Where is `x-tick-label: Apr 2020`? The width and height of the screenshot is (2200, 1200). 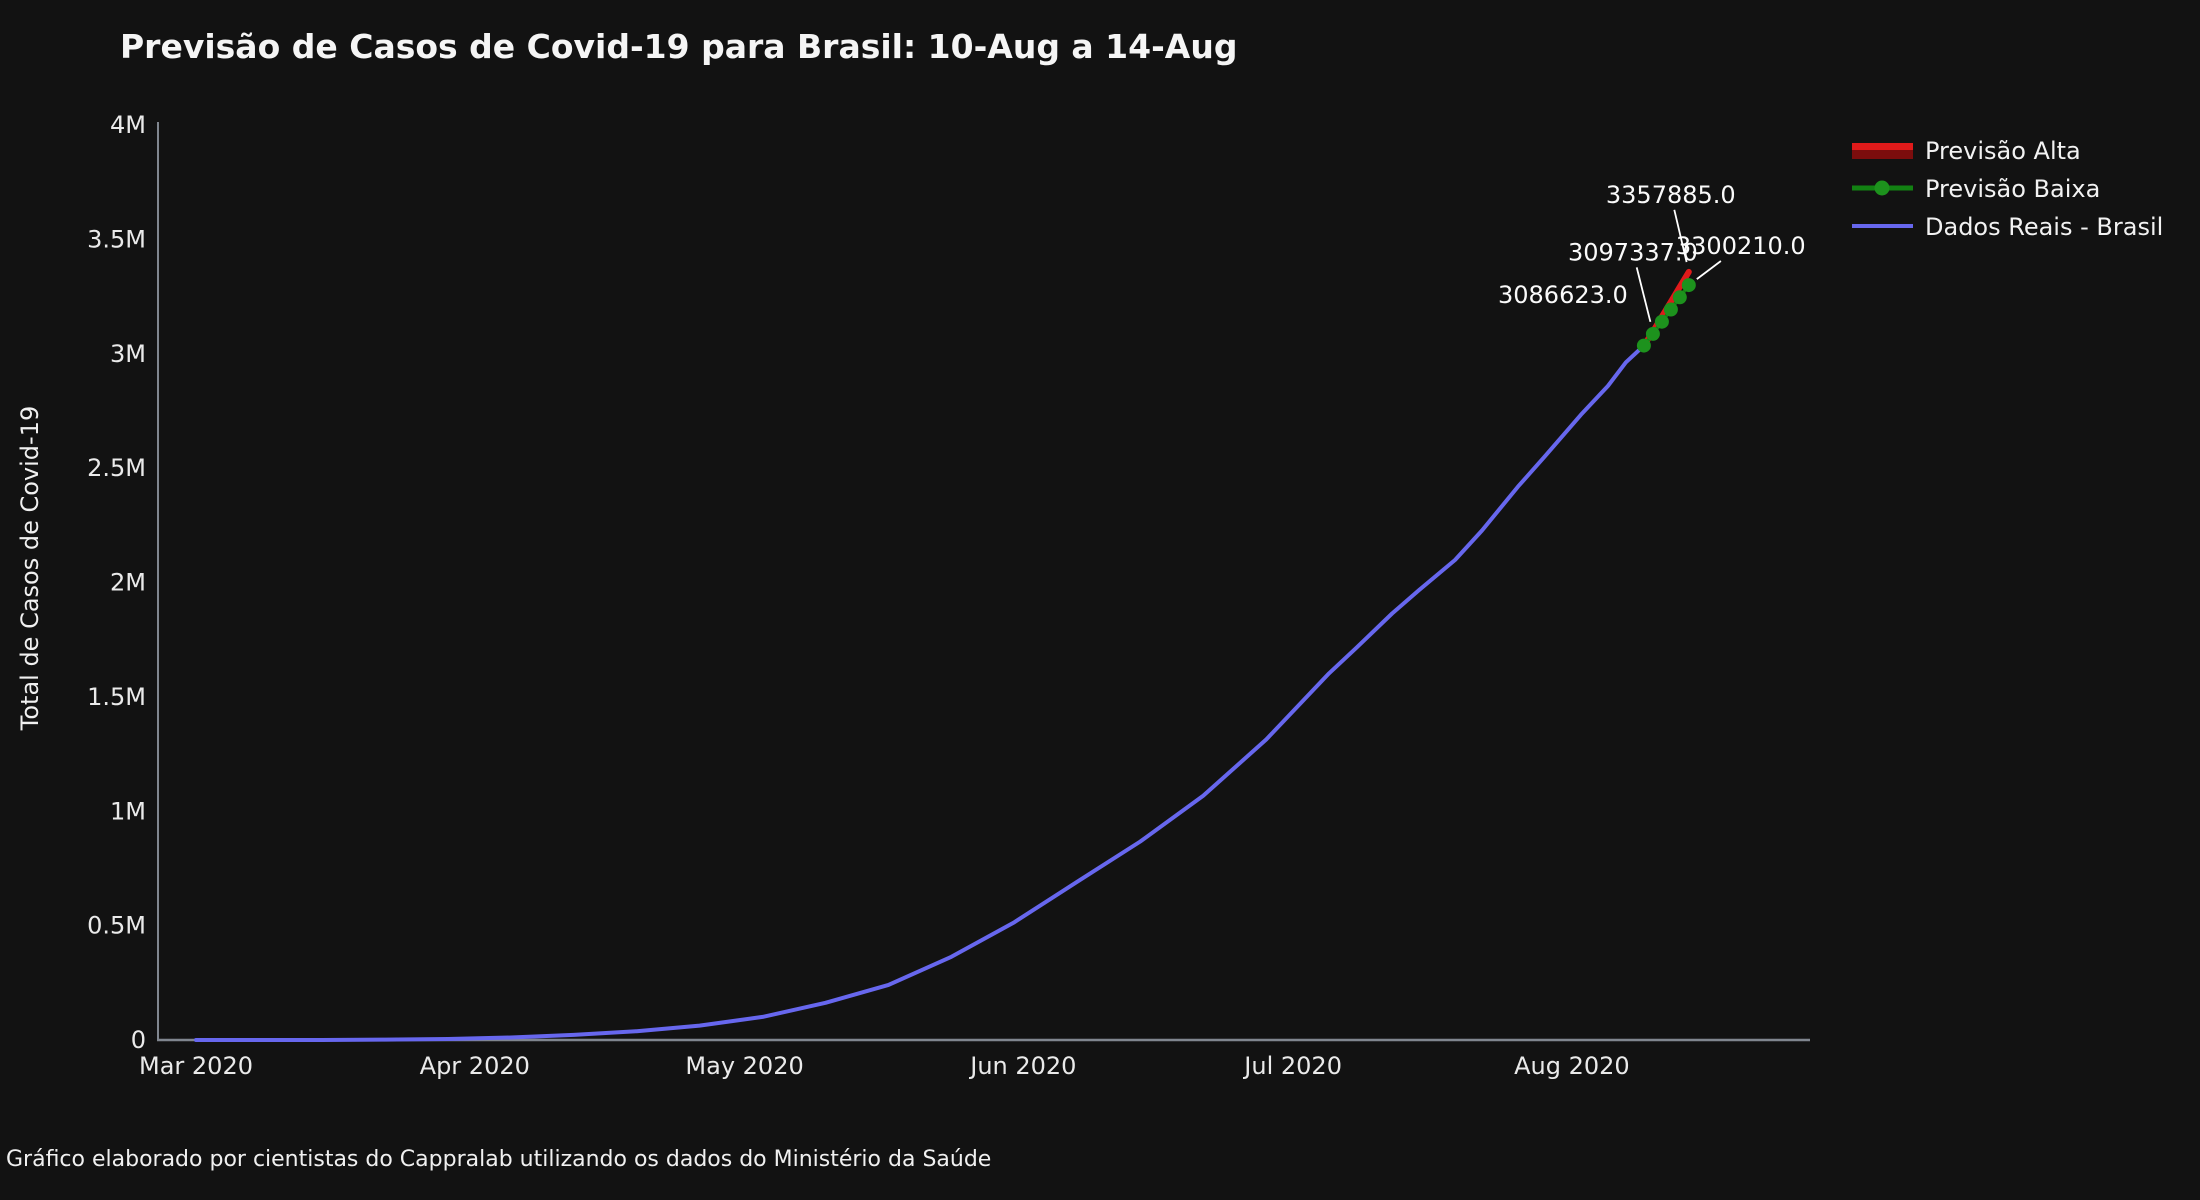
x-tick-label: Apr 2020 is located at coordinates (475, 1066).